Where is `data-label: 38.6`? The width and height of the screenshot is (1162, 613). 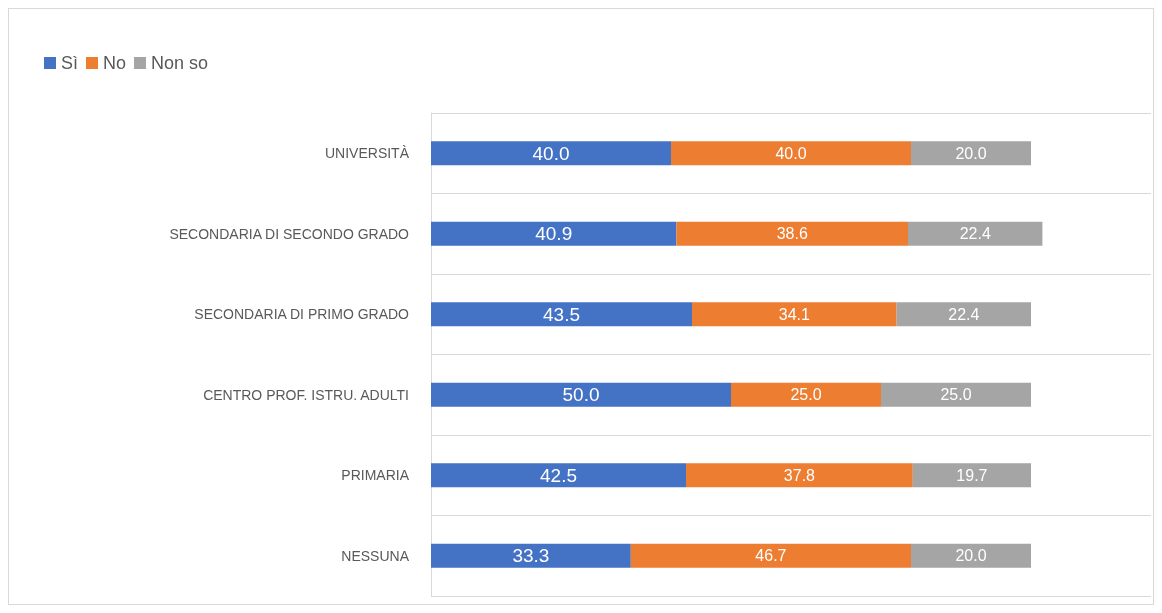
data-label: 38.6 is located at coordinates (792, 234).